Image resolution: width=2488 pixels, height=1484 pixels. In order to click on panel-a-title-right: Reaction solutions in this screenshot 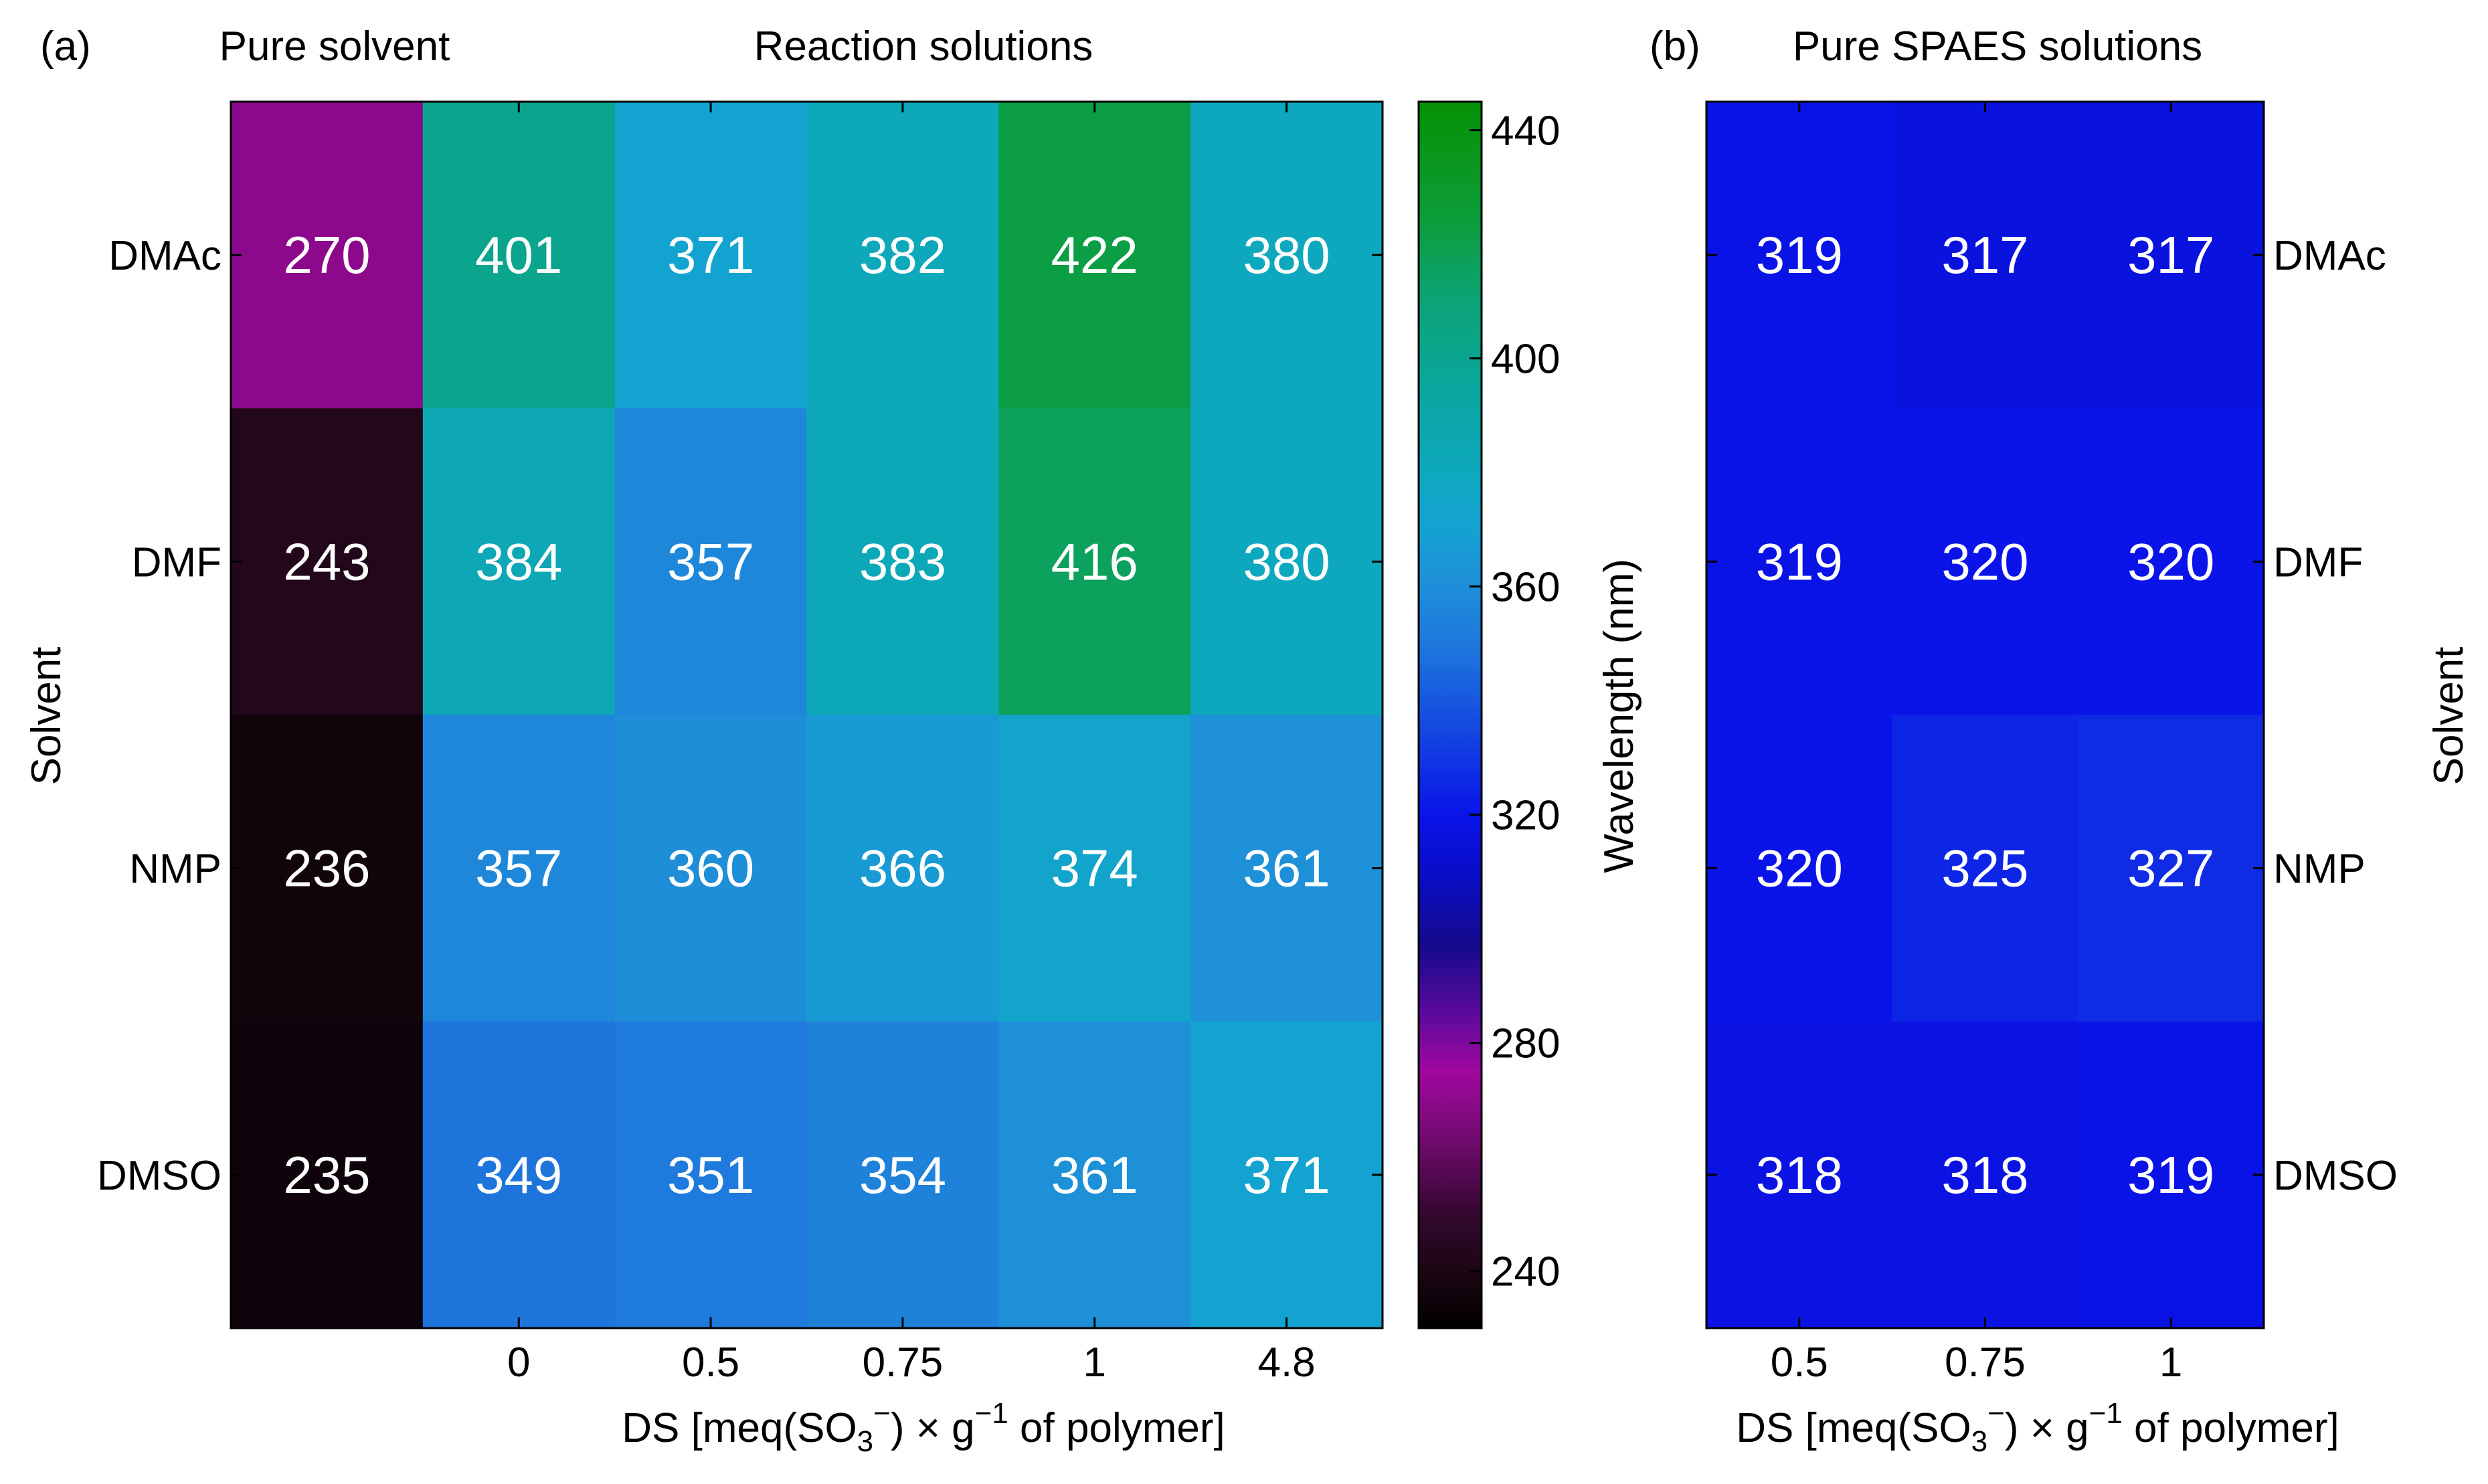, I will do `click(923, 46)`.